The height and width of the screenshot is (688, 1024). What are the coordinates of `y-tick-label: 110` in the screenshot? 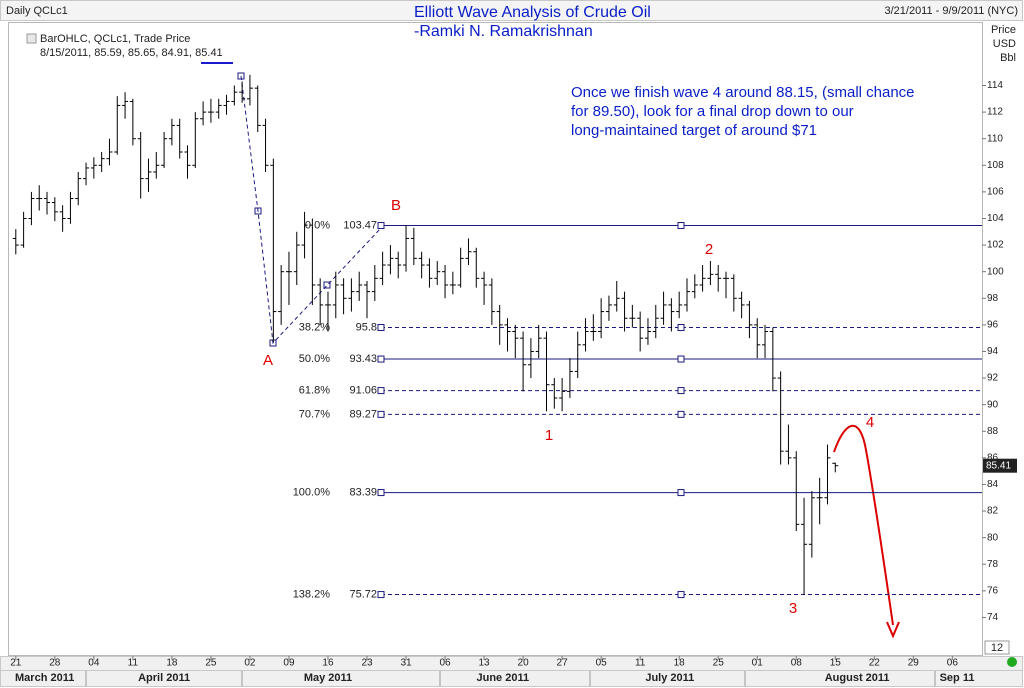 It's located at (995, 138).